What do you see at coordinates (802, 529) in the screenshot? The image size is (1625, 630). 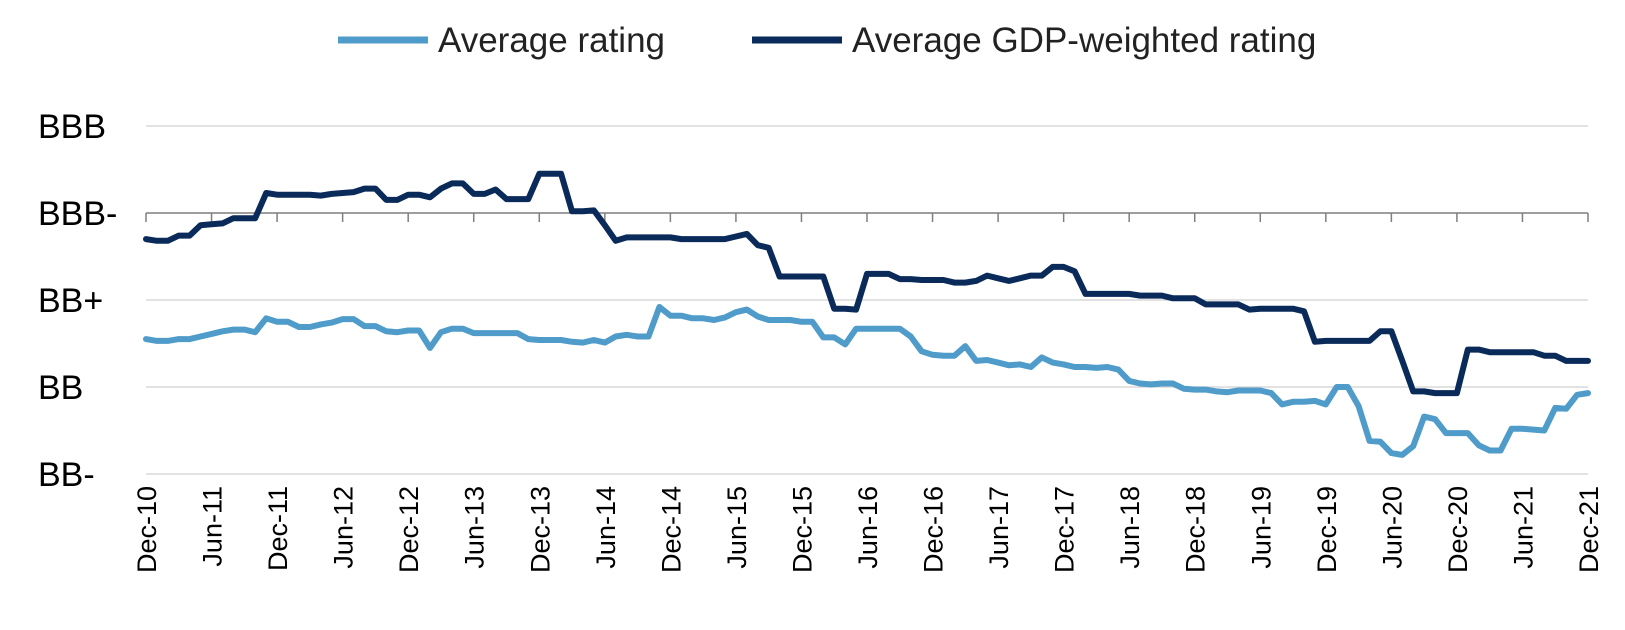 I see `x-tick-label: Dec-15` at bounding box center [802, 529].